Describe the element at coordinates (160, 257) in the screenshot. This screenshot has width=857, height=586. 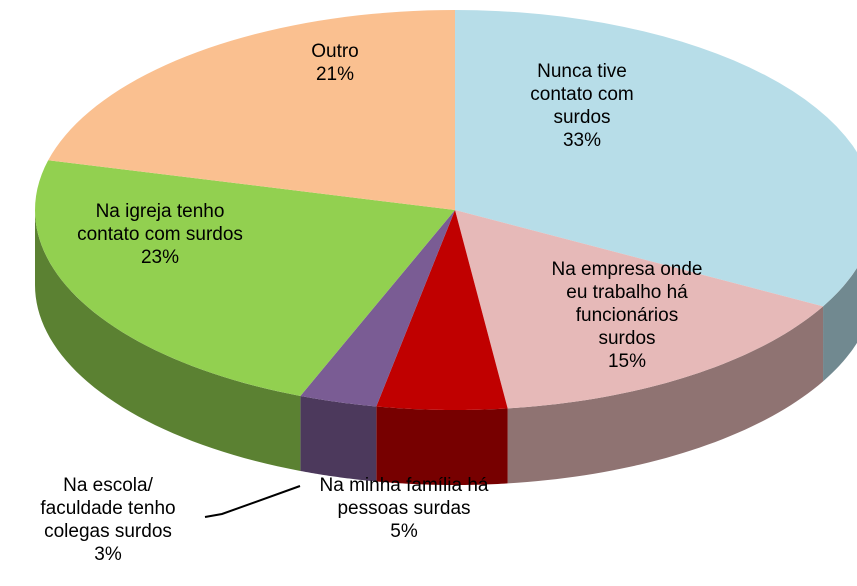
I see `value-label: 23%` at that location.